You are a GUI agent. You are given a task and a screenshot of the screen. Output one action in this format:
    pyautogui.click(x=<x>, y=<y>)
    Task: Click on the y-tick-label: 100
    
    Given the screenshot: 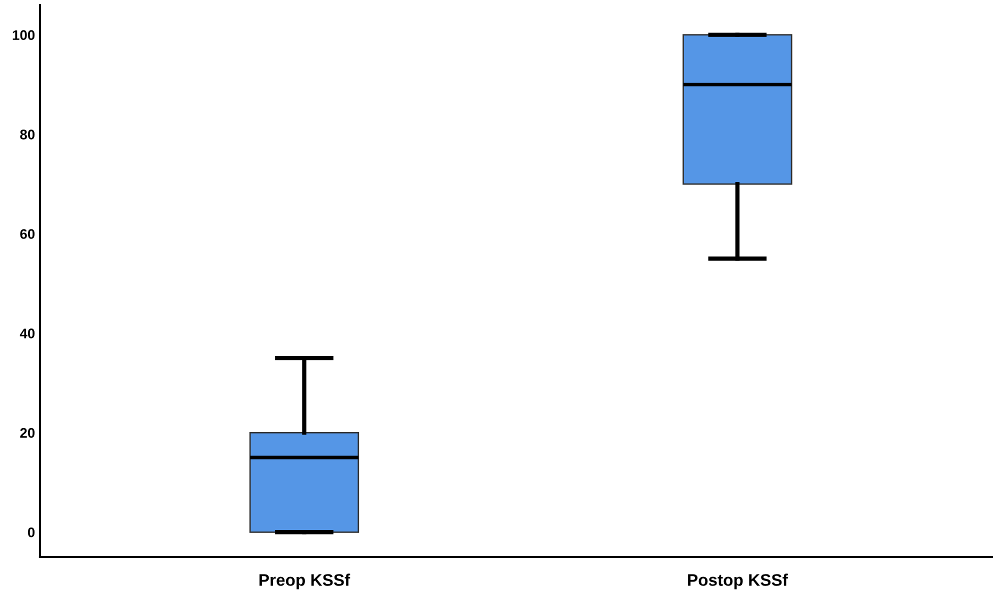 What is the action you would take?
    pyautogui.click(x=23, y=35)
    